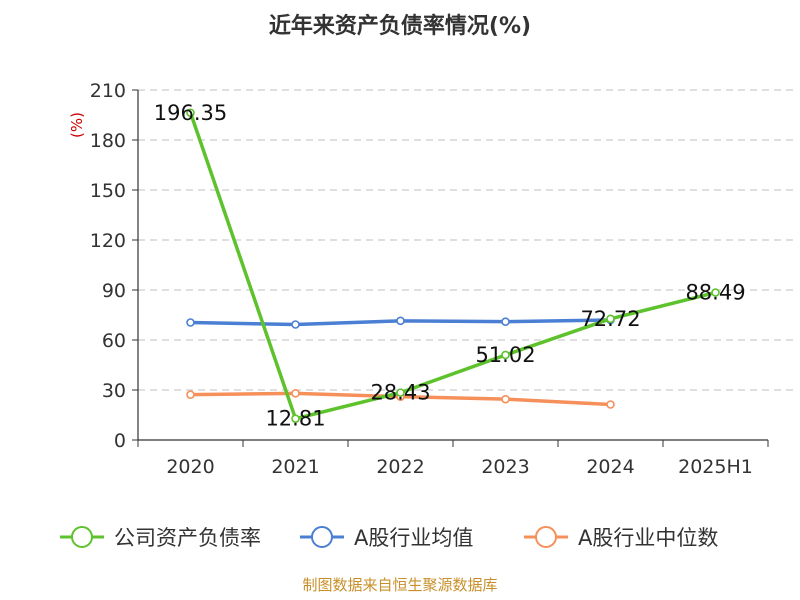 The height and width of the screenshot is (600, 800). I want to click on y-tick-label-0: 0, so click(120, 441).